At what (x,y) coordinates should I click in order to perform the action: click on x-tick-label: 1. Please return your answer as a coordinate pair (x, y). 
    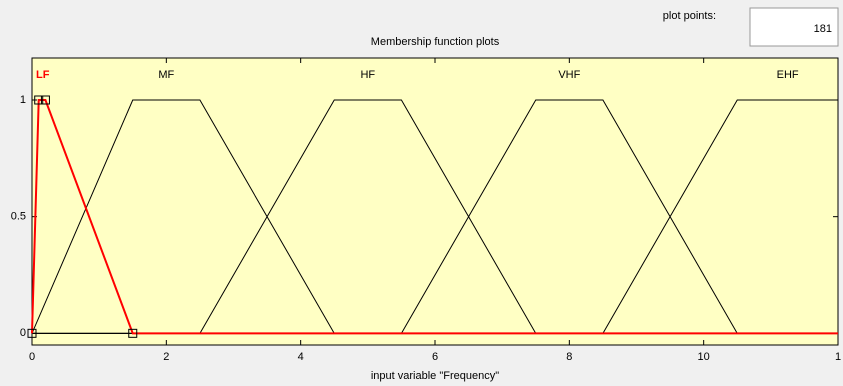
    Looking at the image, I should click on (838, 357).